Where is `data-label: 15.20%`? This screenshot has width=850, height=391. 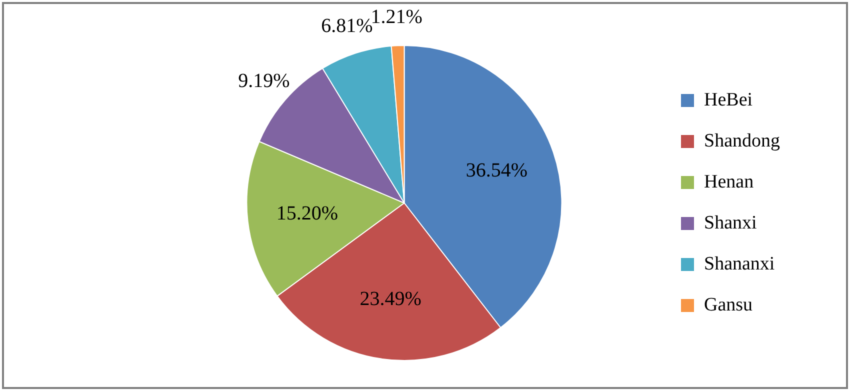
data-label: 15.20% is located at coordinates (307, 213).